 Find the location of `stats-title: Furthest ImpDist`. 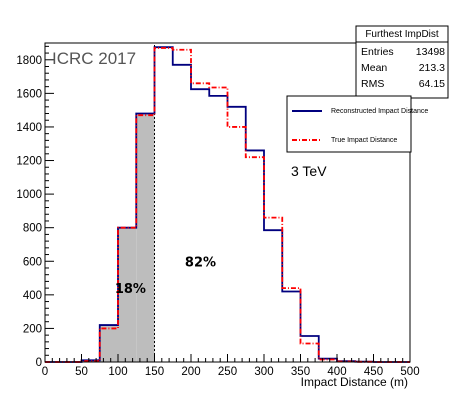

stats-title: Furthest ImpDist is located at coordinates (402, 34).